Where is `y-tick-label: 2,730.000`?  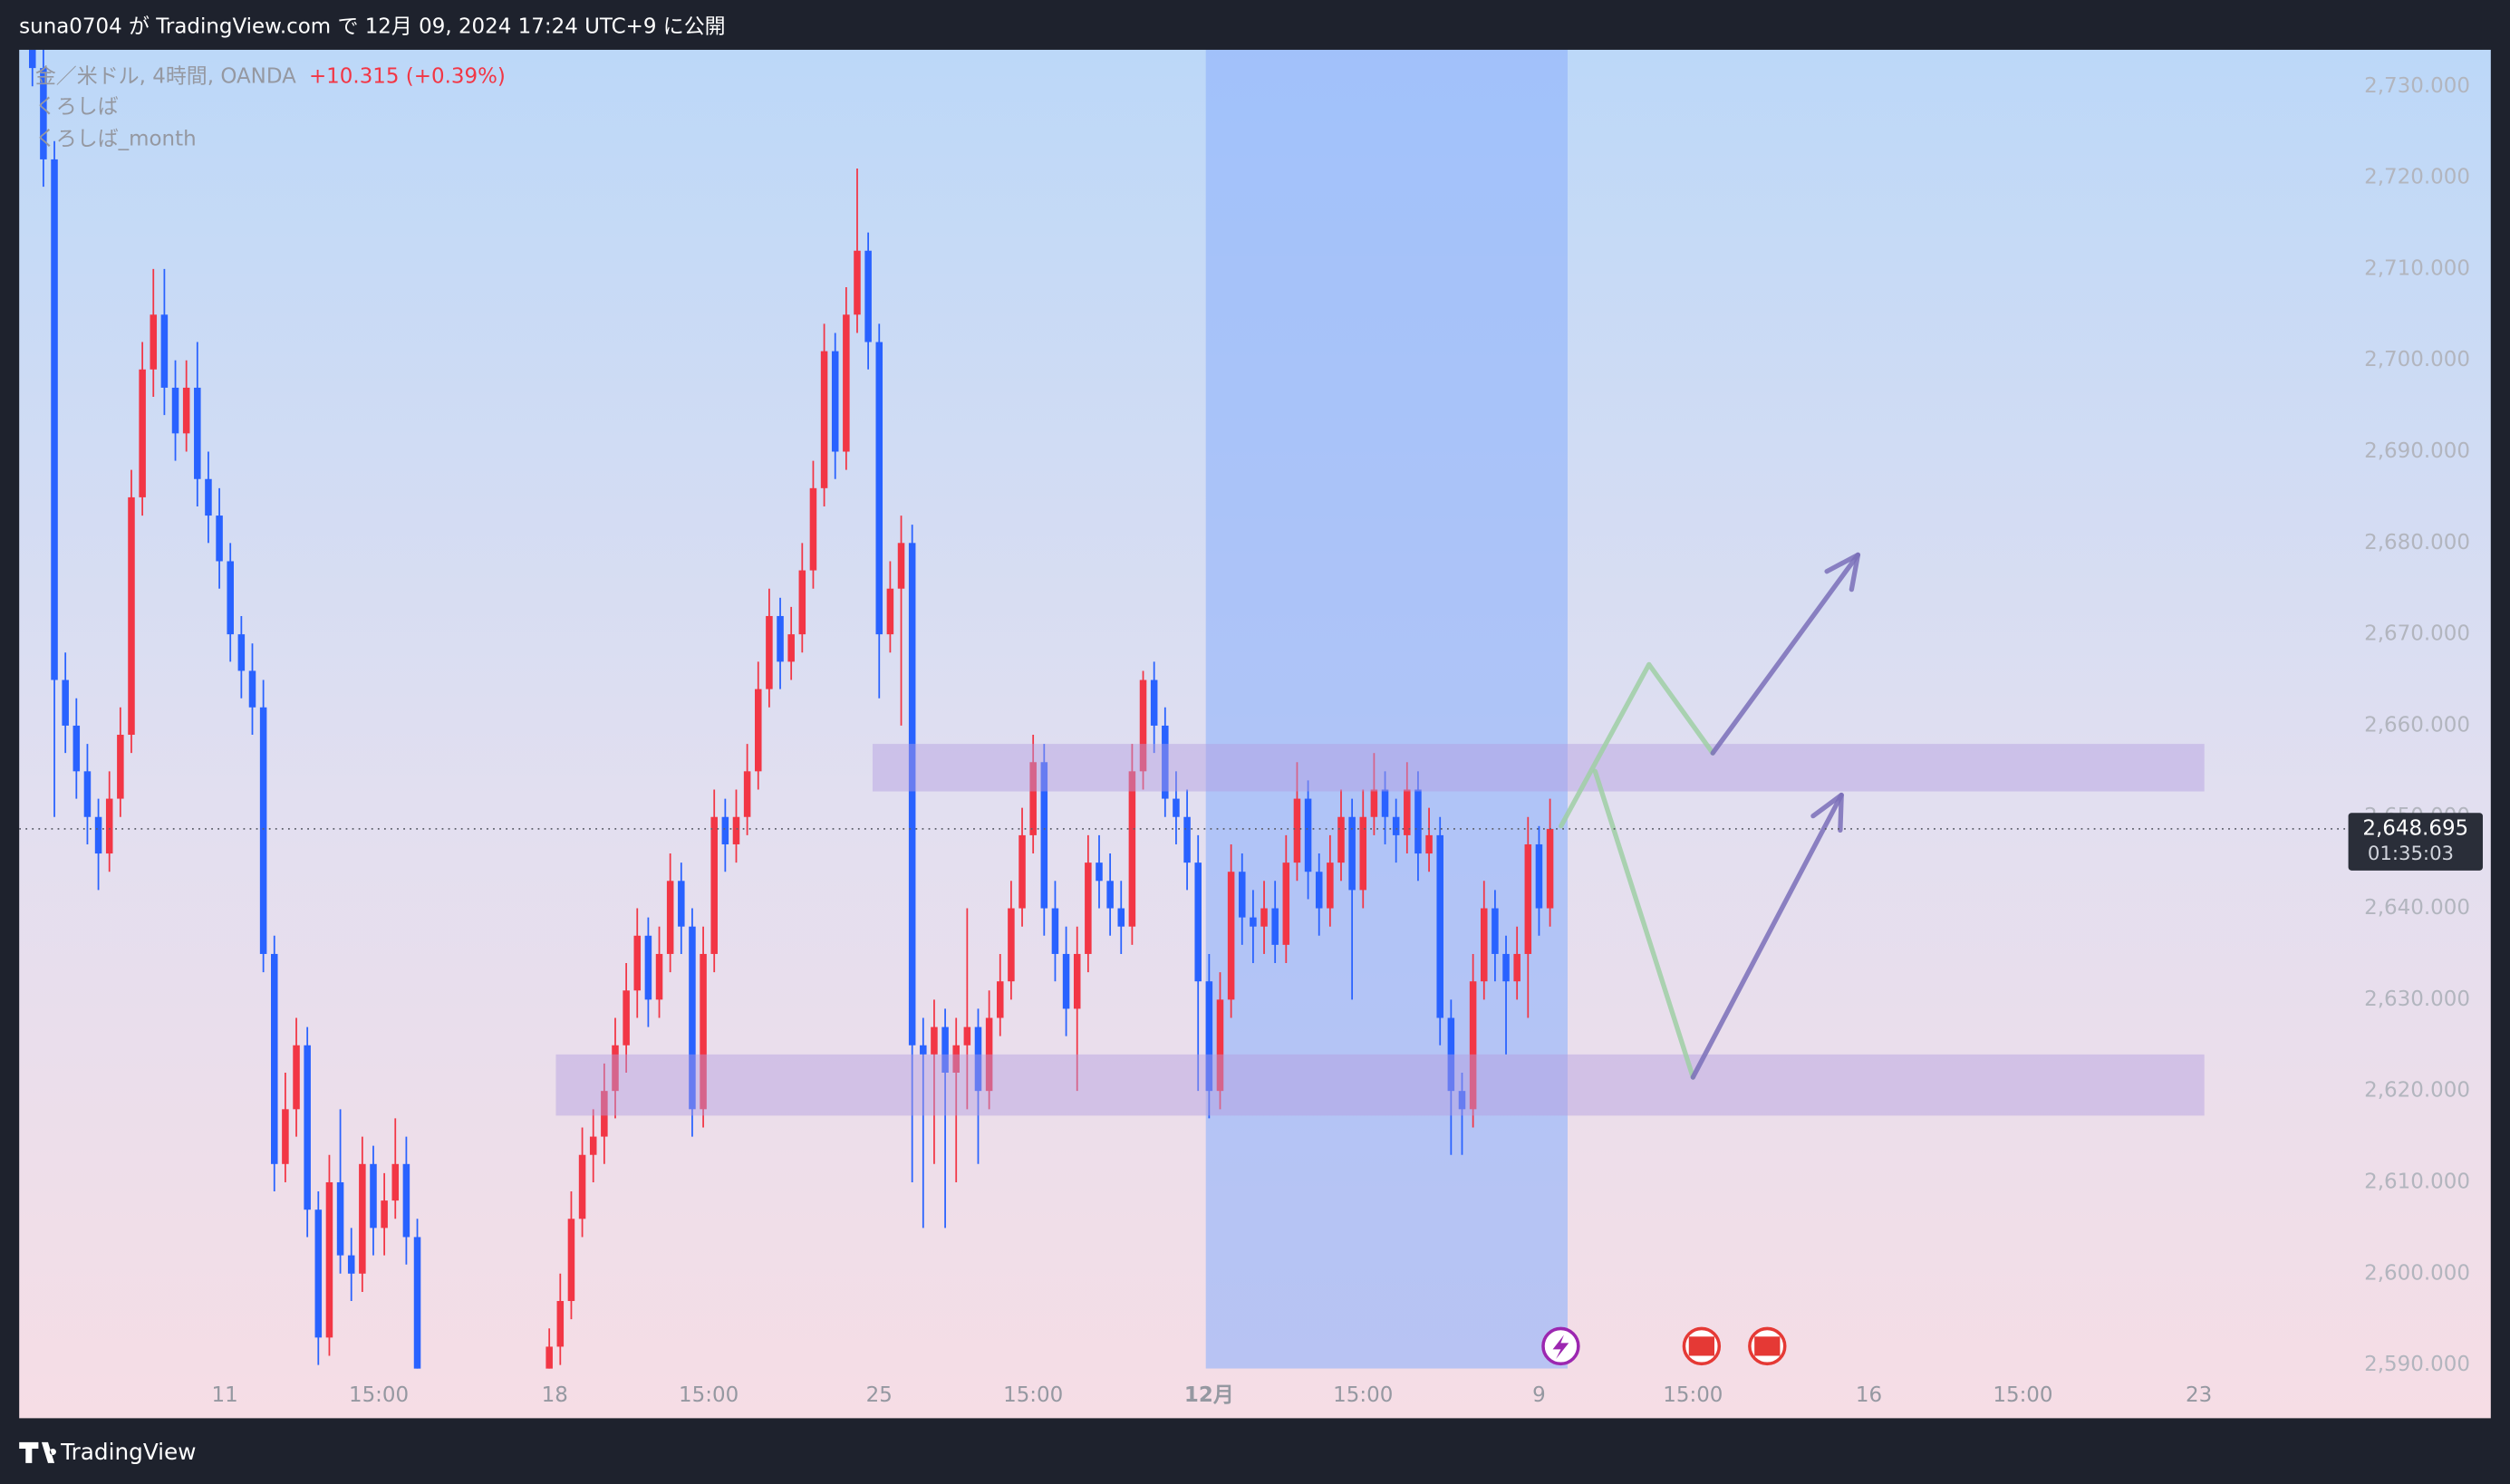
y-tick-label: 2,730.000 is located at coordinates (2417, 86).